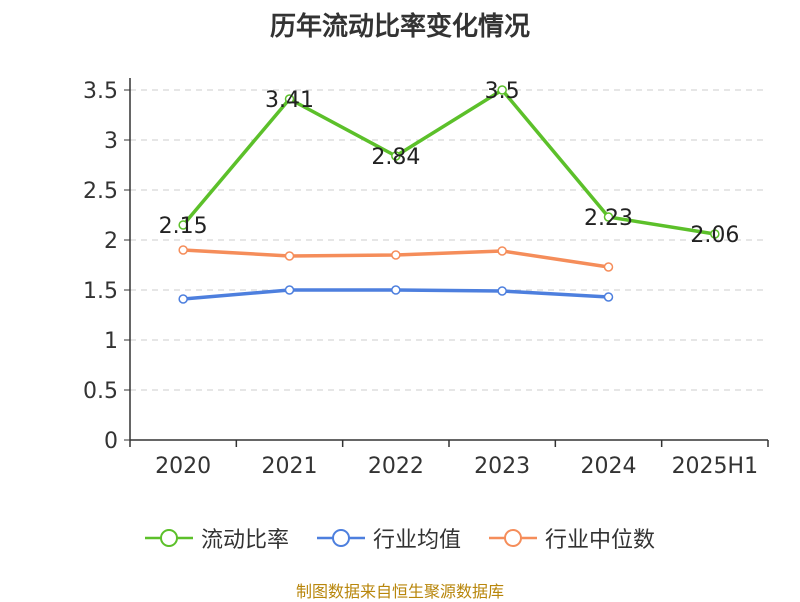 The height and width of the screenshot is (602, 800). I want to click on data-label: 2.06, so click(714, 235).